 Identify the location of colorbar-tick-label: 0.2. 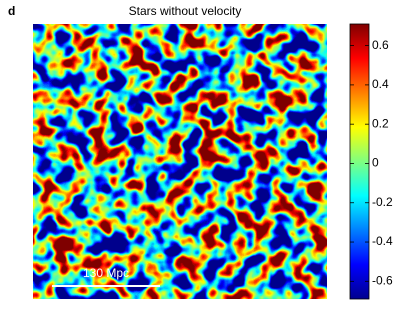
(380, 123).